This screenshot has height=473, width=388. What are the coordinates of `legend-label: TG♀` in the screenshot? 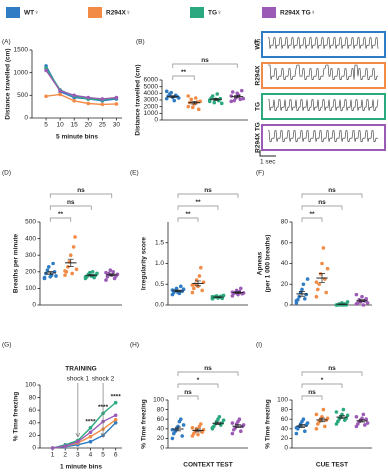 It's located at (215, 13).